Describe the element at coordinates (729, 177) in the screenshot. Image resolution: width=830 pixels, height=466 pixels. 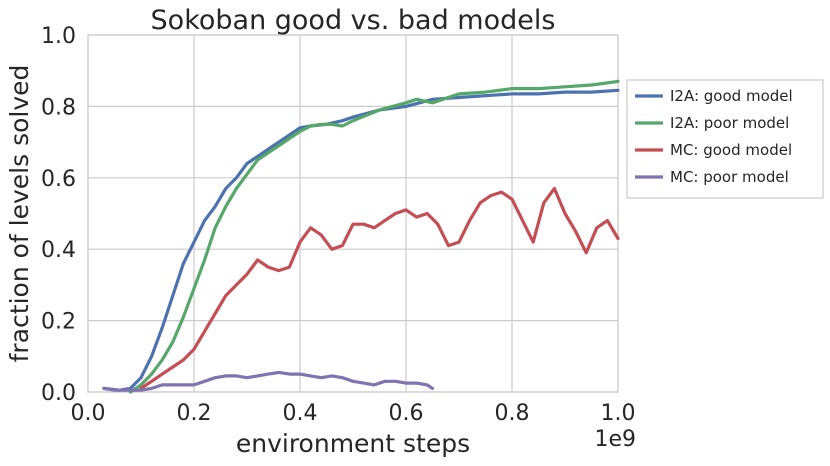
I see `legend-label-4: MC: poor model` at that location.